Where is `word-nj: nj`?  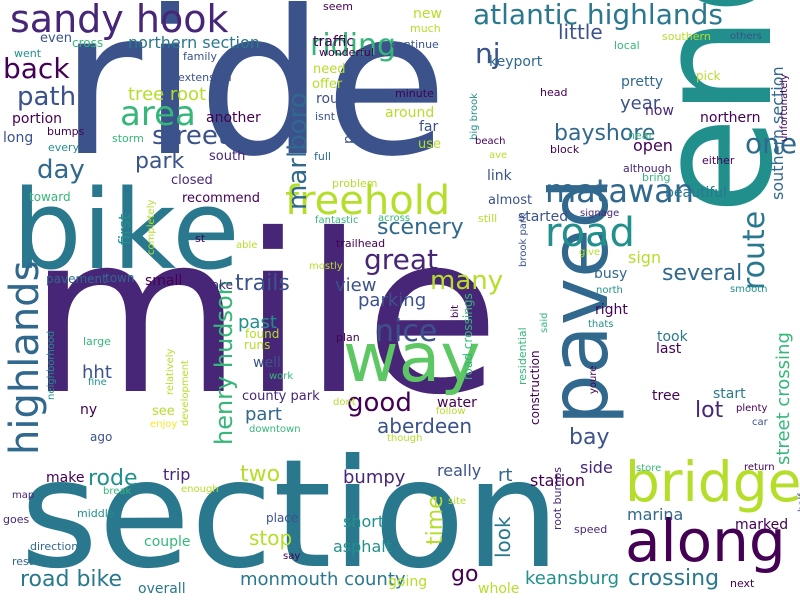 word-nj: nj is located at coordinates (488, 53).